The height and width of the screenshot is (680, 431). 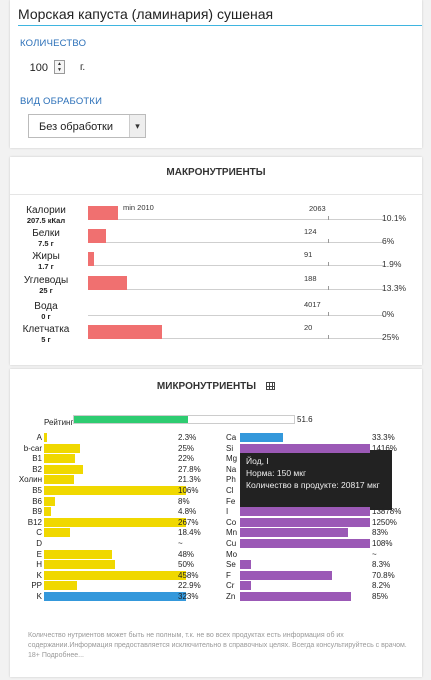 What do you see at coordinates (308, 254) in the screenshot?
I see `macro-norm: 91` at bounding box center [308, 254].